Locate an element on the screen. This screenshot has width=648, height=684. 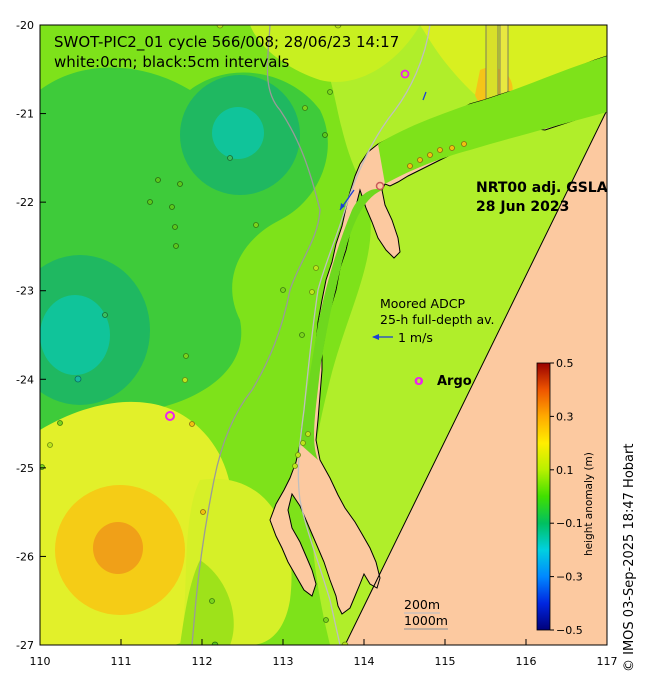
y-tick-label: -20 is located at coordinates (25, 25).